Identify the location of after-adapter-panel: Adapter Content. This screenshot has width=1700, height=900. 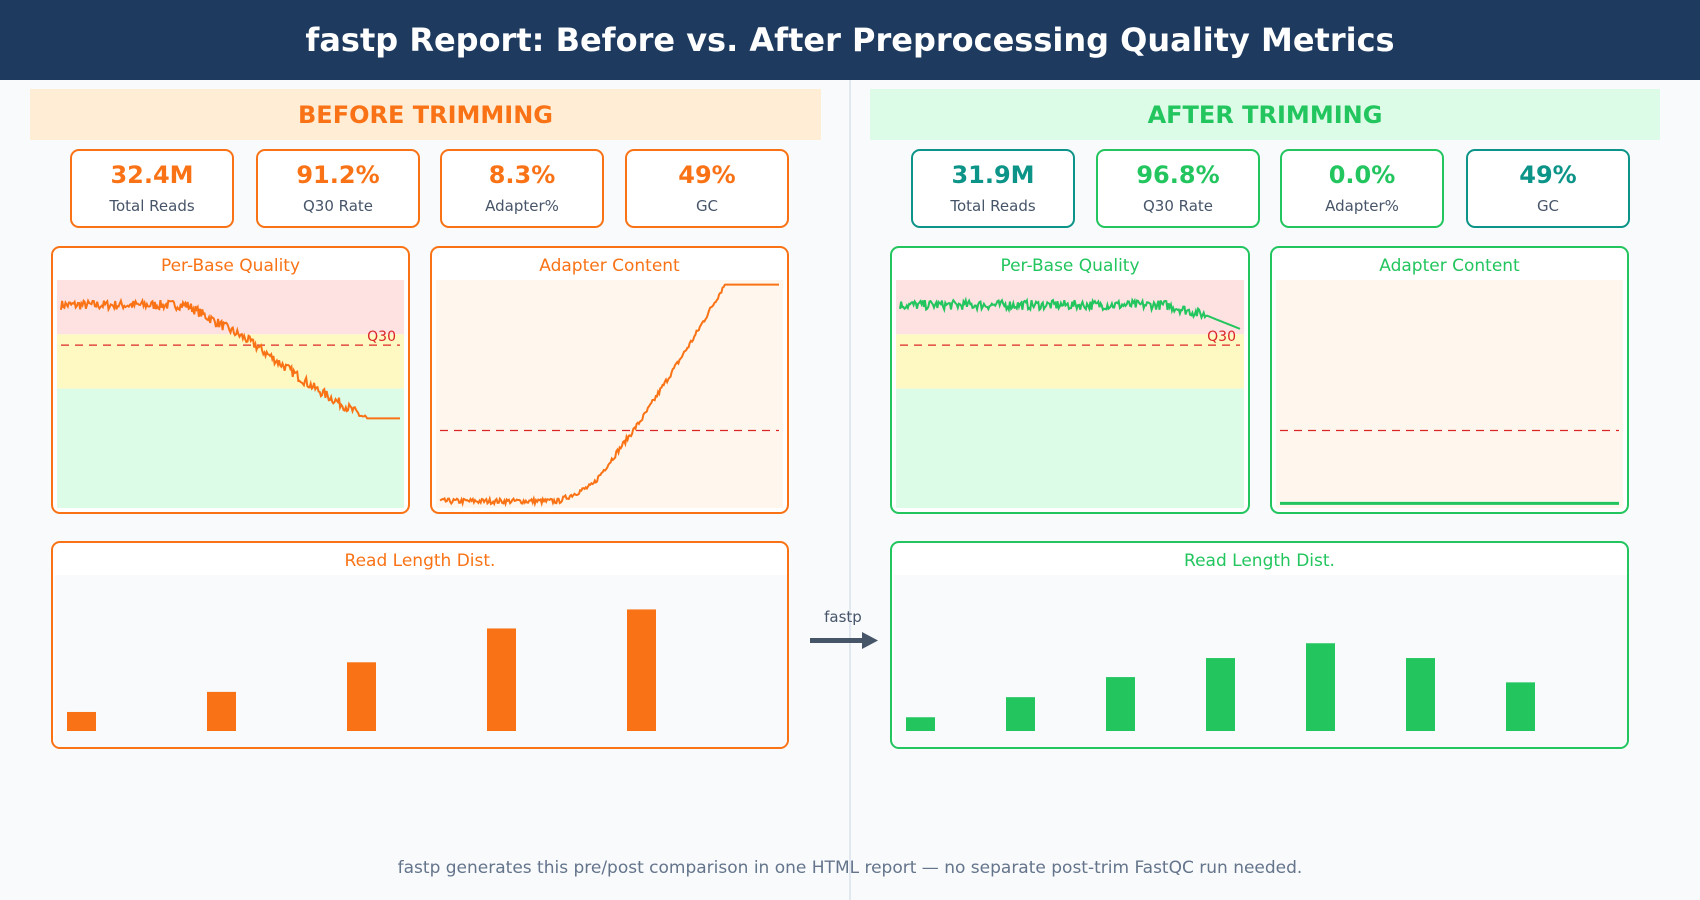
(1449, 380).